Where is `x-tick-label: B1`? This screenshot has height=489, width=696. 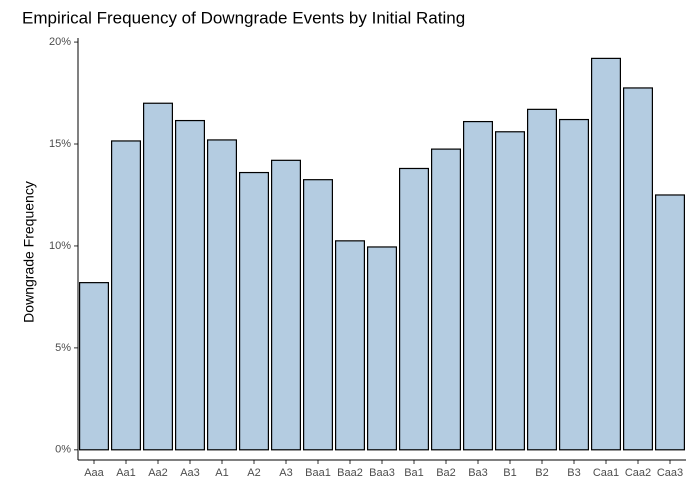
x-tick-label: B1 is located at coordinates (509, 473).